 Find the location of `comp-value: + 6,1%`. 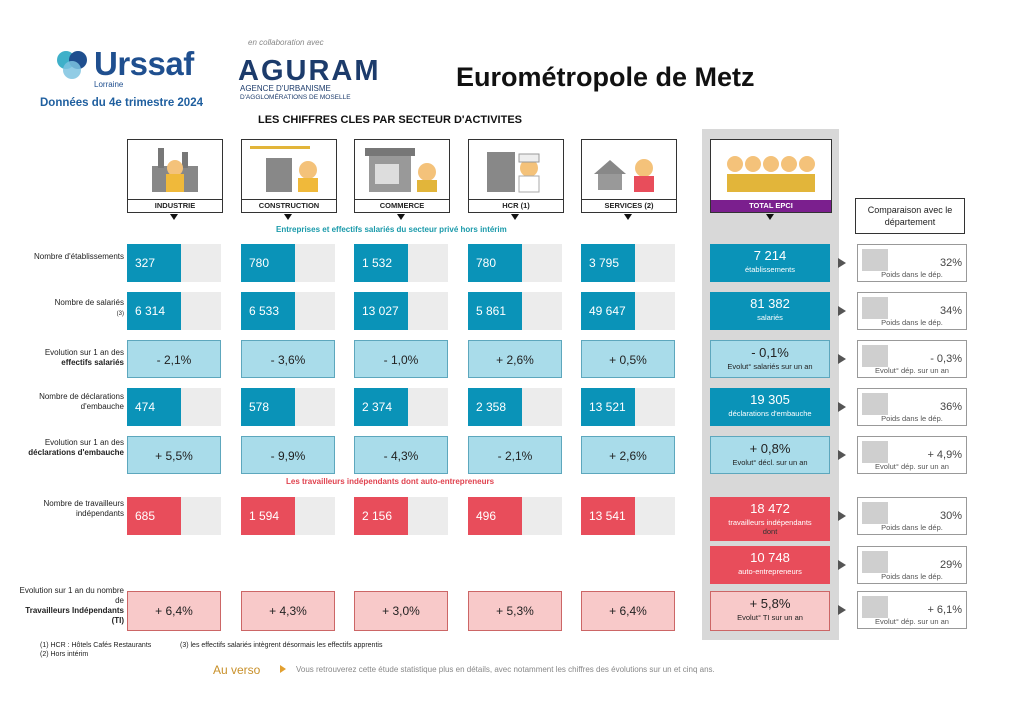

comp-value: + 6,1% is located at coordinates (944, 610).